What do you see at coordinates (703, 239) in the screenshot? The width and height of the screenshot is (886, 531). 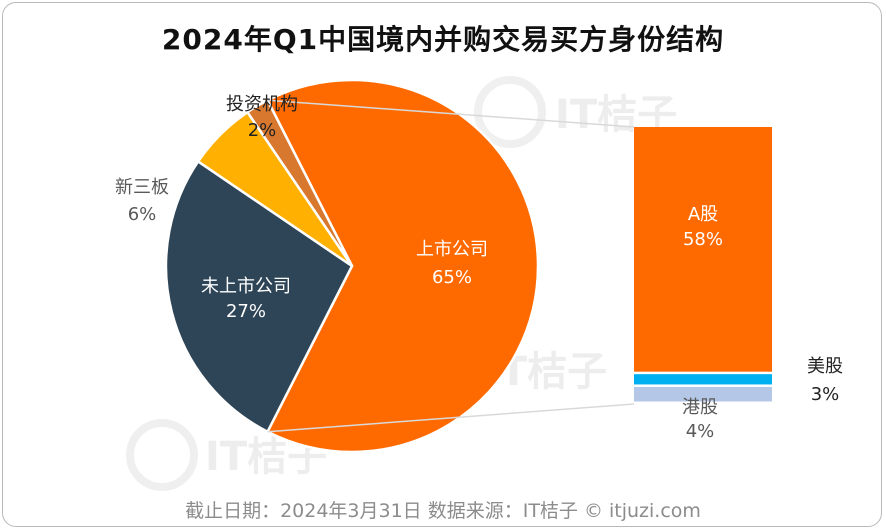 I see `label-a-share-value: 58%` at bounding box center [703, 239].